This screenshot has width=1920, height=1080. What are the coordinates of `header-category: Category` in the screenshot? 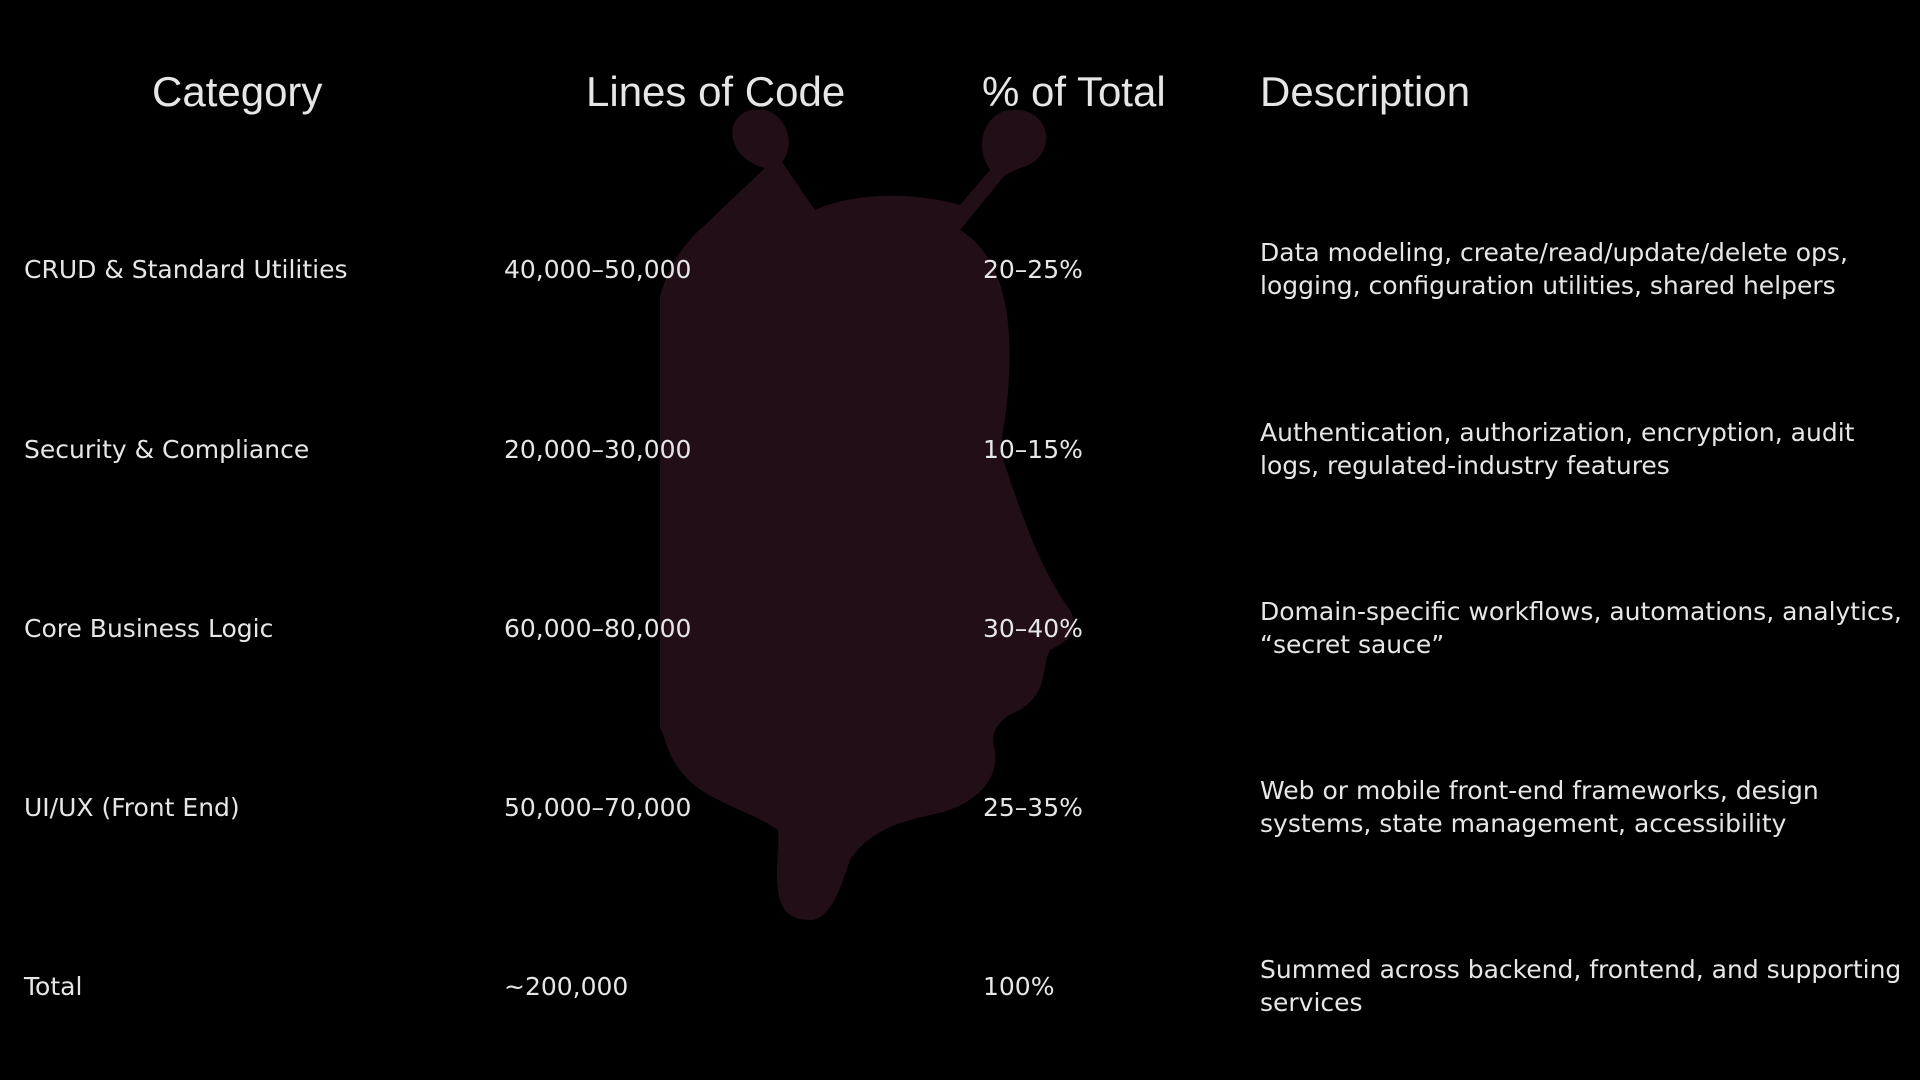 It's located at (237, 91).